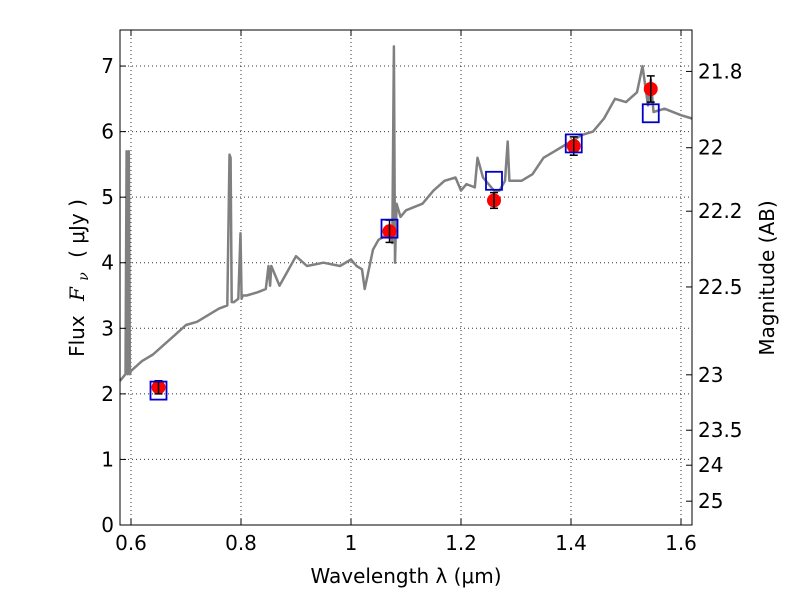  I want to click on y-tick-label: 6, so click(107, 132).